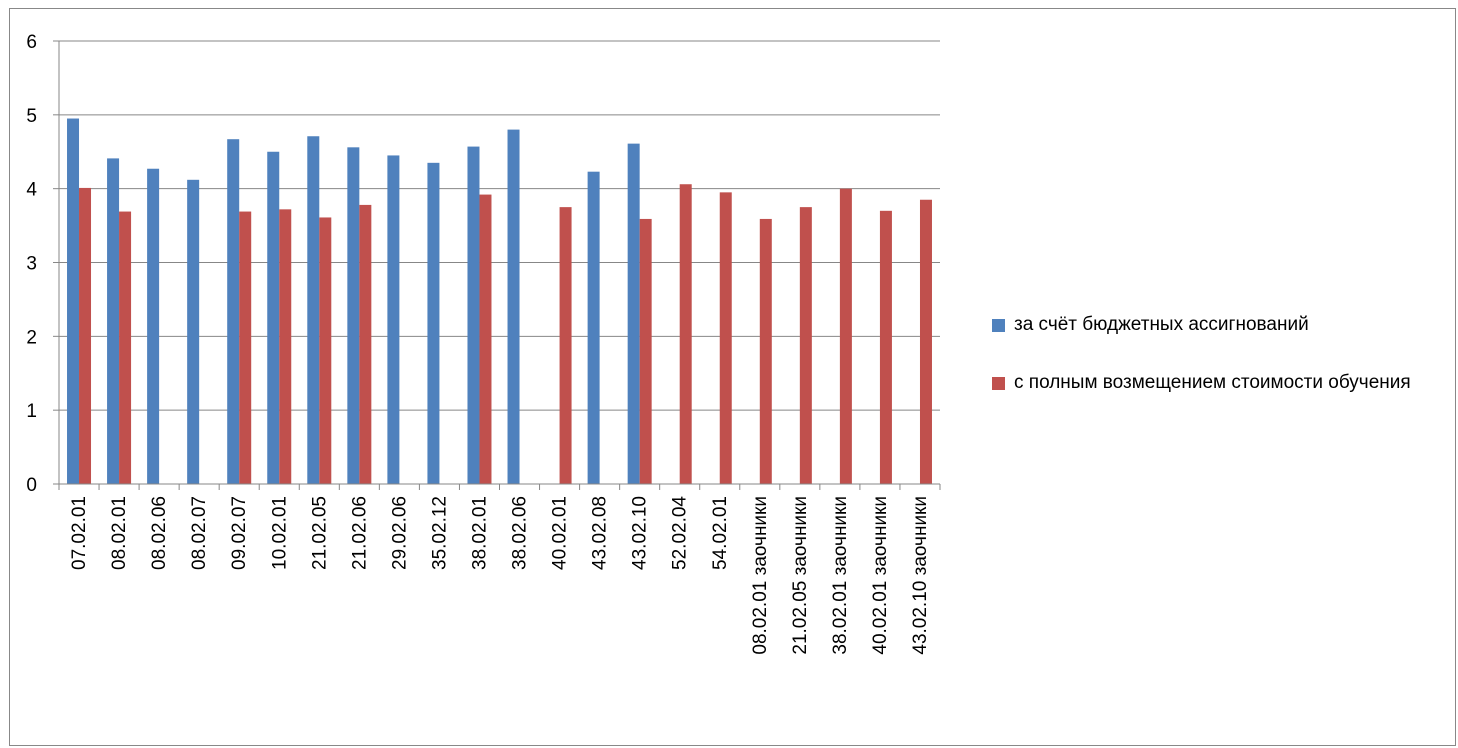 The width and height of the screenshot is (1458, 748). I want to click on x-tick-label: 38.02.06, so click(520, 533).